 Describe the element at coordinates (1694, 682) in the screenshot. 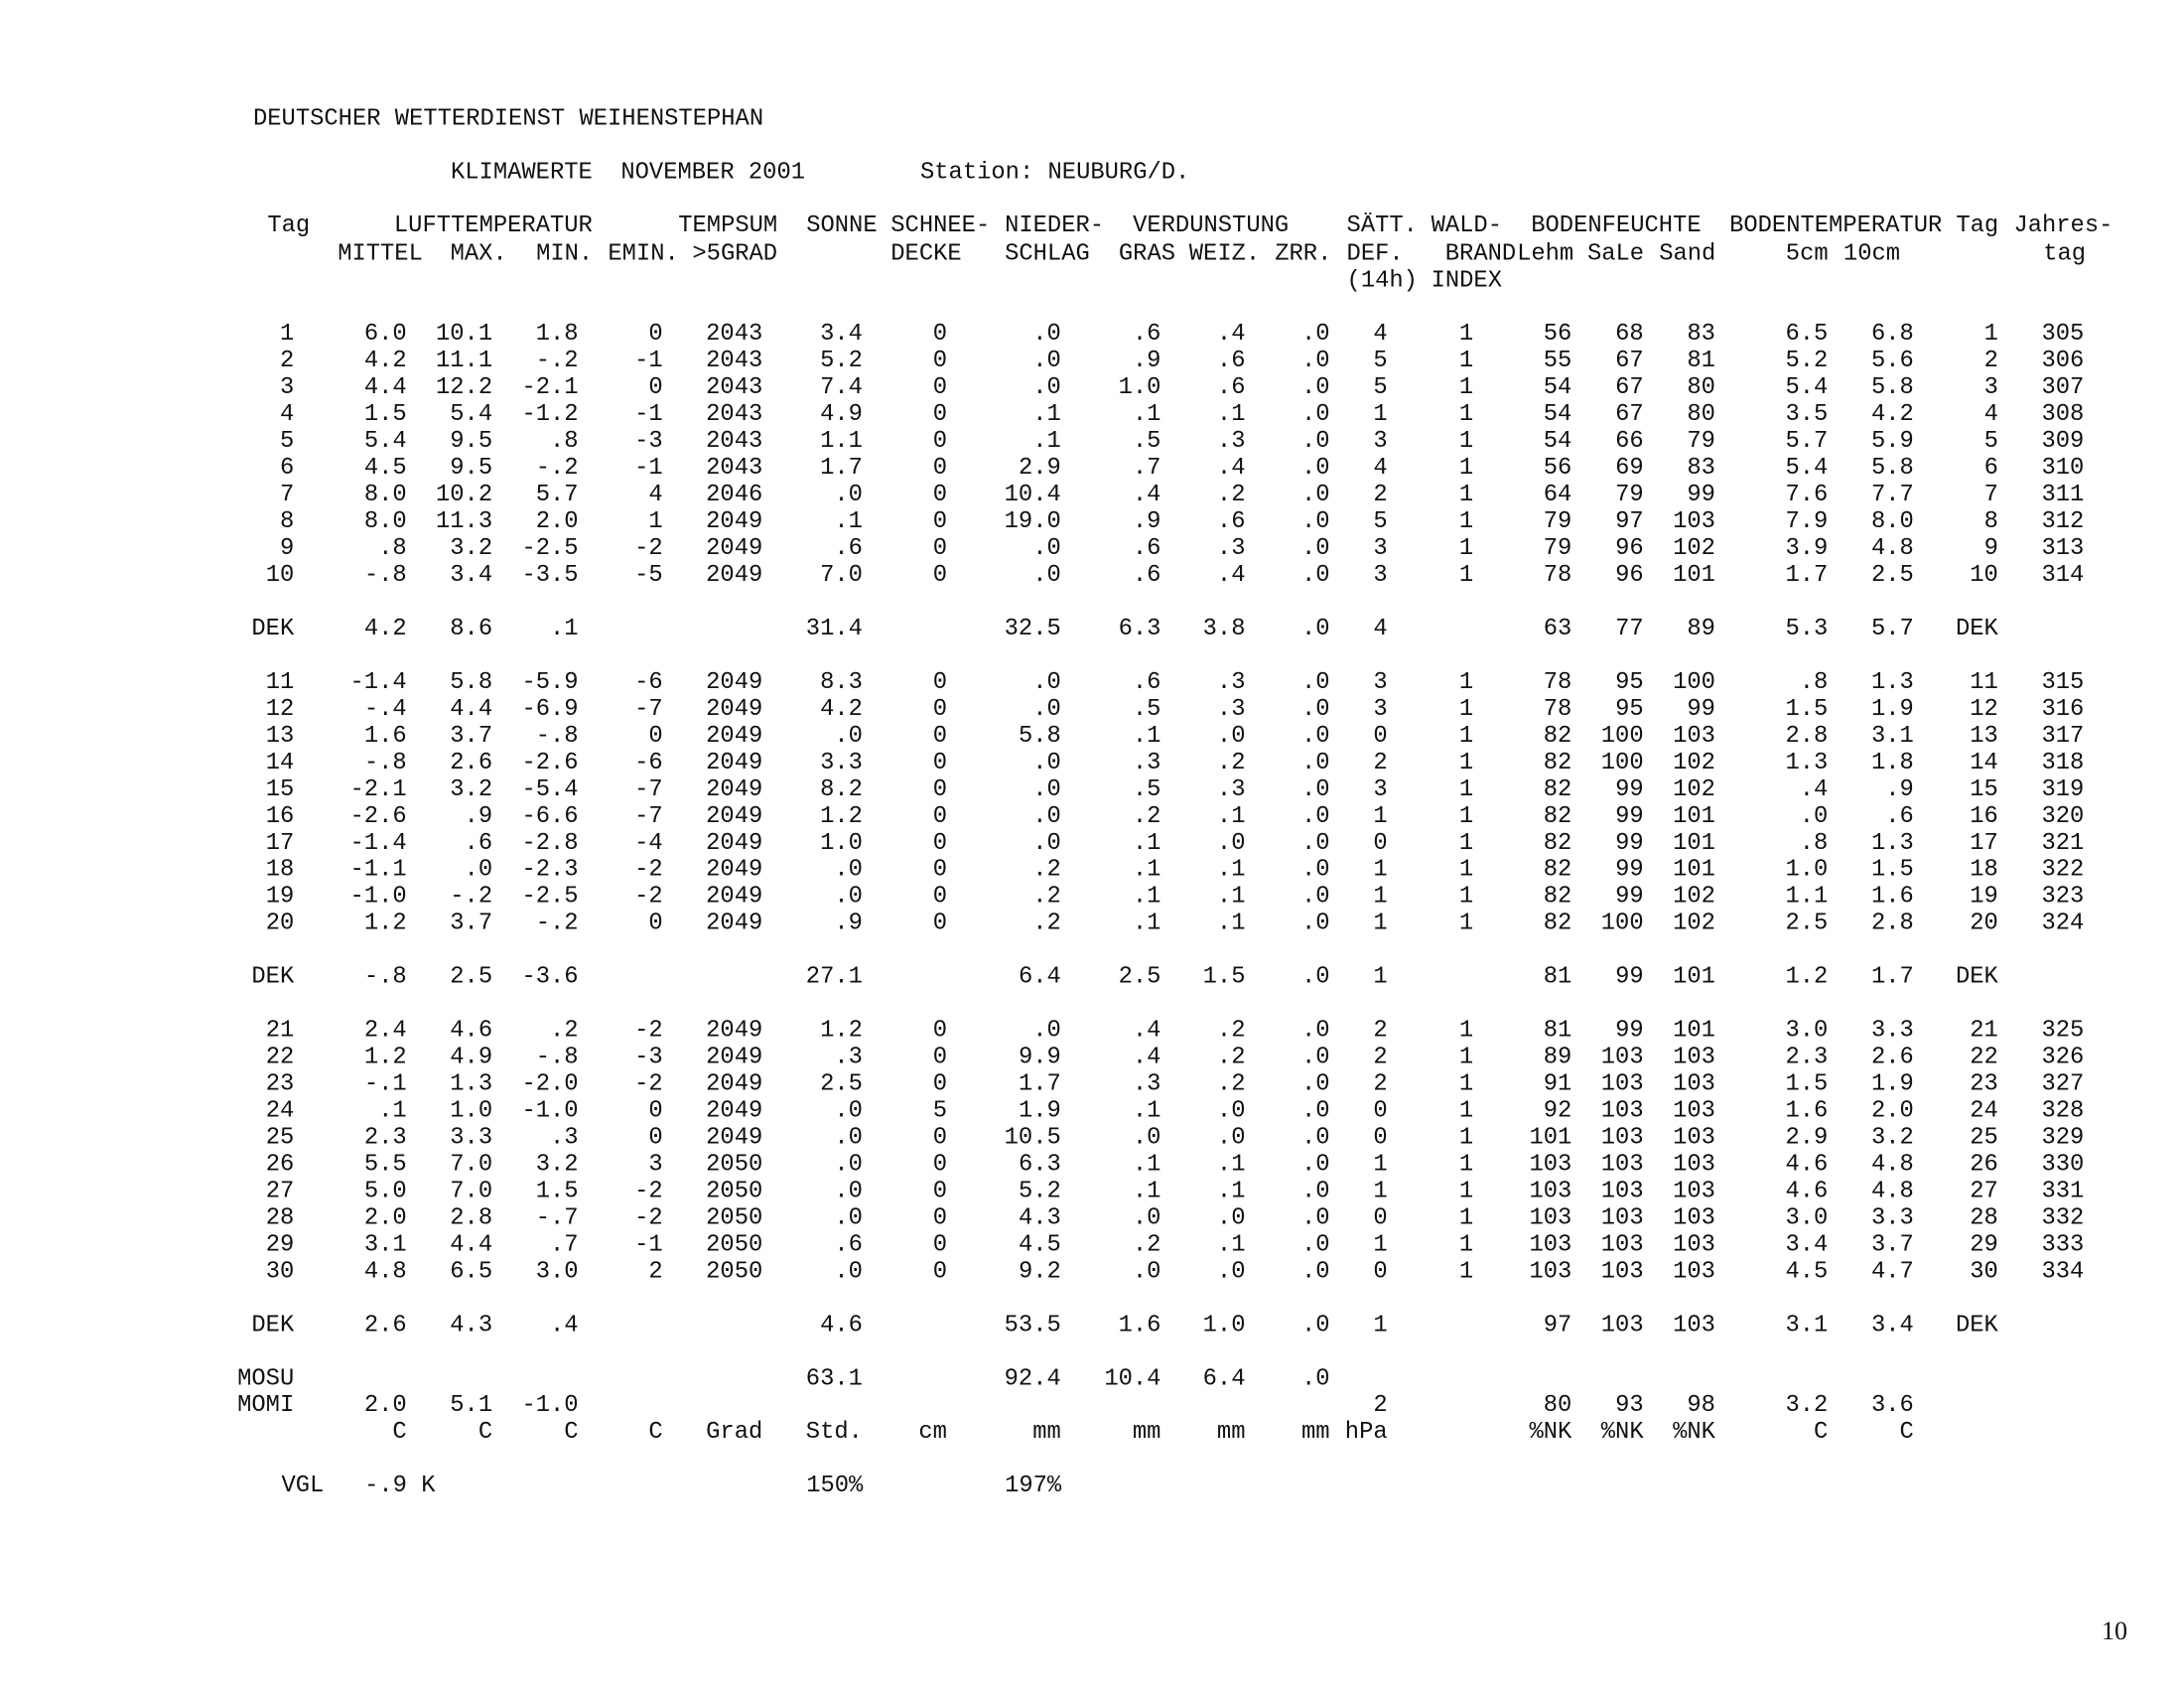

I see `table-cell: 100` at that location.